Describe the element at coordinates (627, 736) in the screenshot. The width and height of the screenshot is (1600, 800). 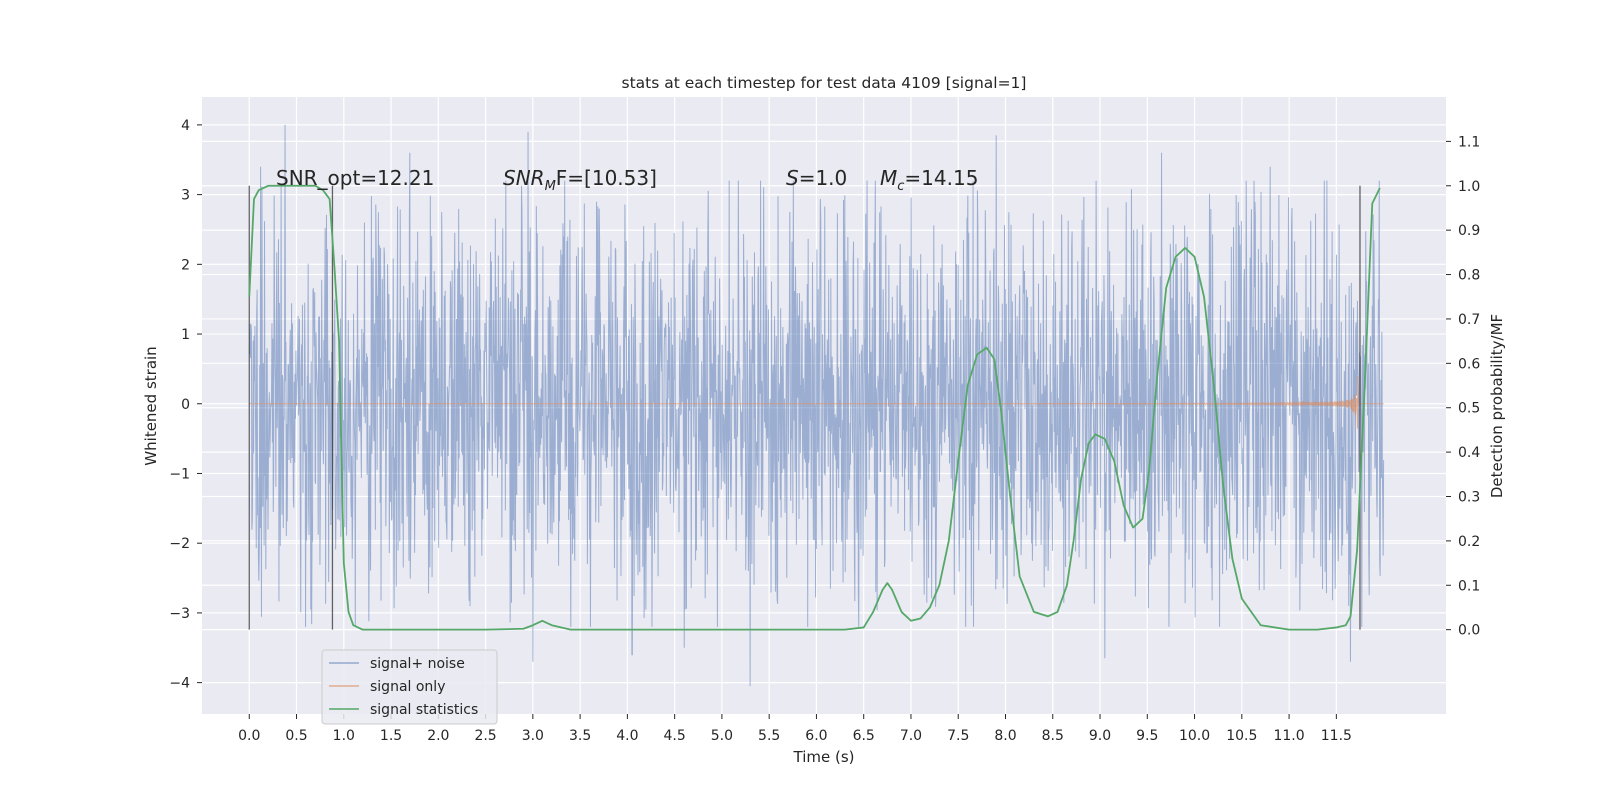
I see `x-tick-label: 4.0` at that location.